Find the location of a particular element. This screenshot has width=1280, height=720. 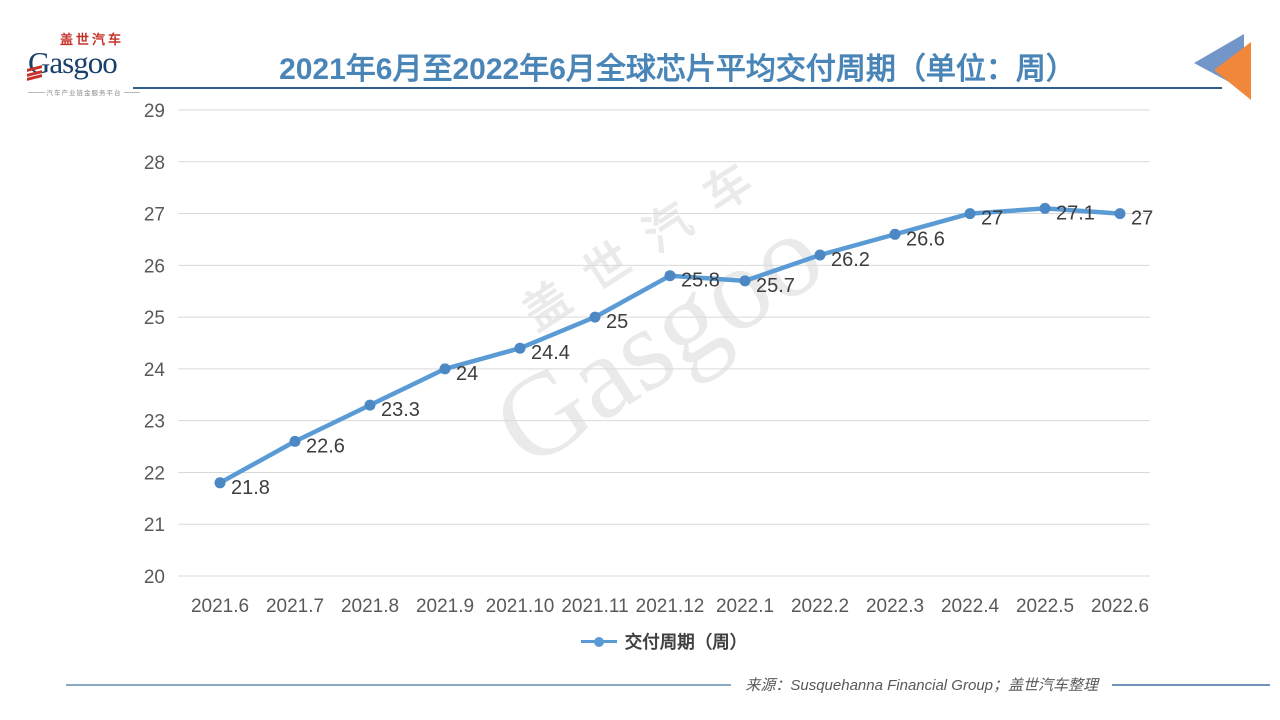

gasgoo-logo: 盖世汽车 Gasgoo 汽车产业链金服务平台 is located at coordinates (83, 64).